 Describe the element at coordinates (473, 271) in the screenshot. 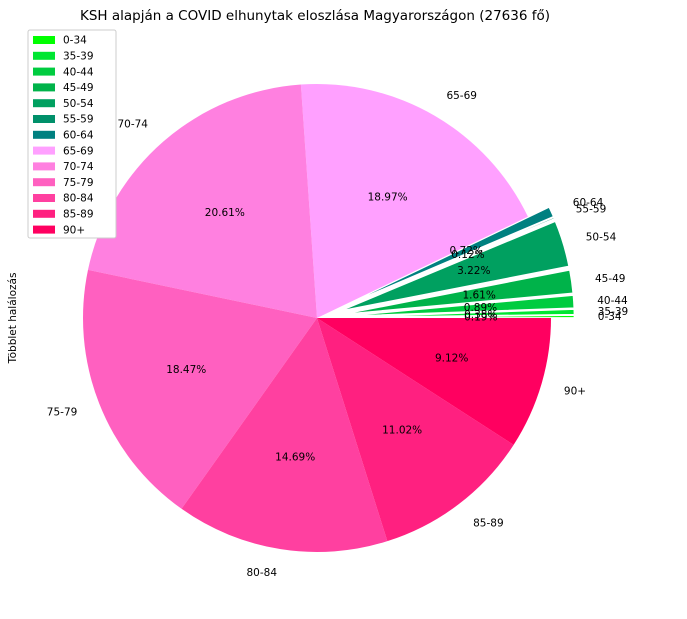

I see `pct-label-50-54: 3.22%` at that location.